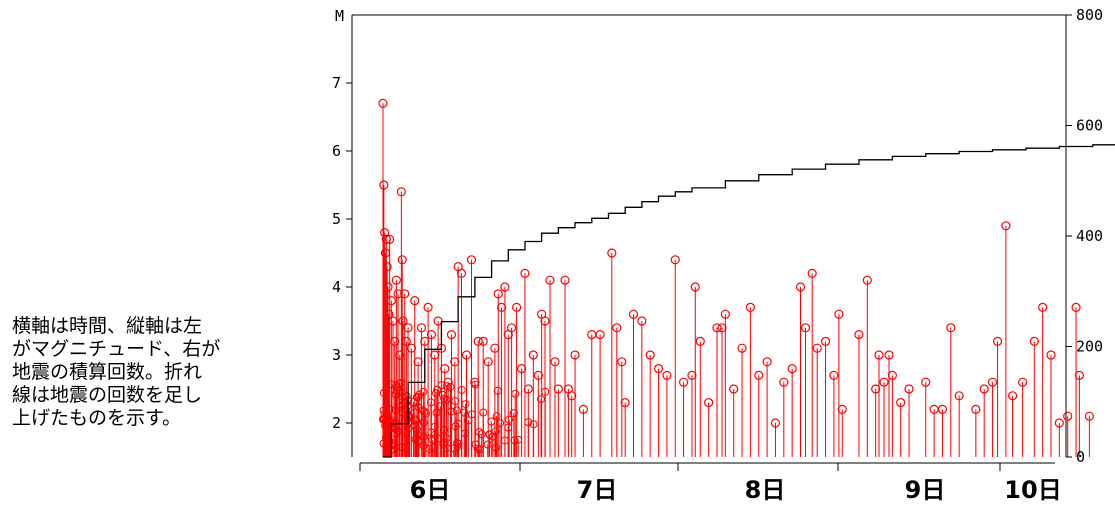  Describe the element at coordinates (430, 490) in the screenshot. I see `x-tick-label: 6日` at that location.